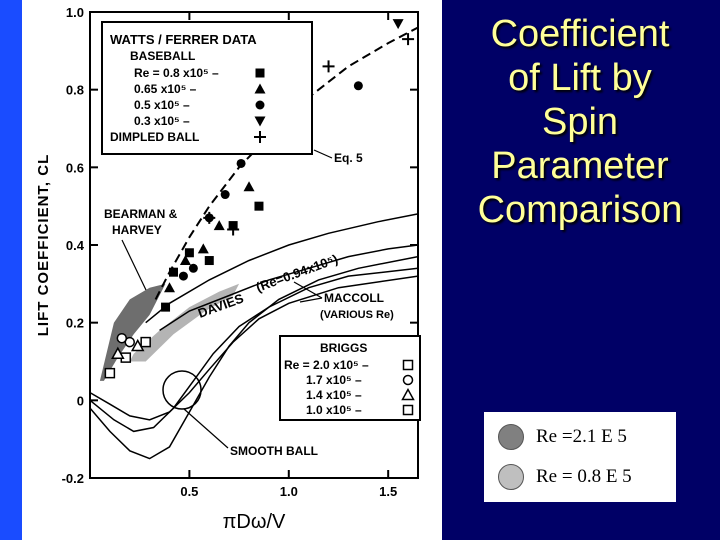  What do you see at coordinates (334, 380) in the screenshot?
I see `inset-legend-row: 1.7 x10⁵ –` at bounding box center [334, 380].